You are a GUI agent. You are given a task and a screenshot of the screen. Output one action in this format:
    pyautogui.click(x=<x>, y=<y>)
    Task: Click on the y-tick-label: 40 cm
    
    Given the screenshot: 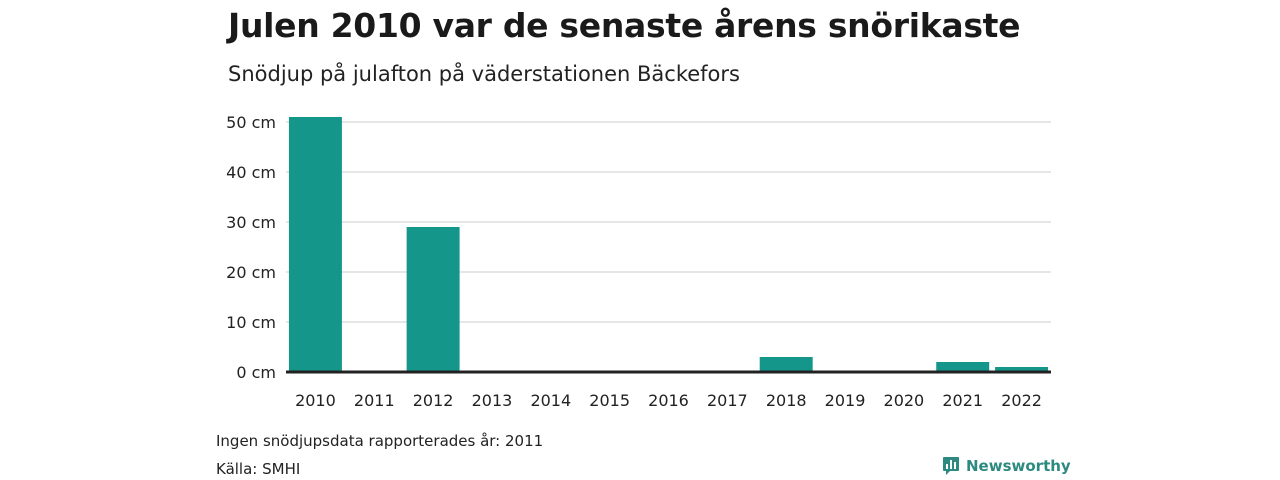 What is the action you would take?
    pyautogui.click(x=251, y=172)
    